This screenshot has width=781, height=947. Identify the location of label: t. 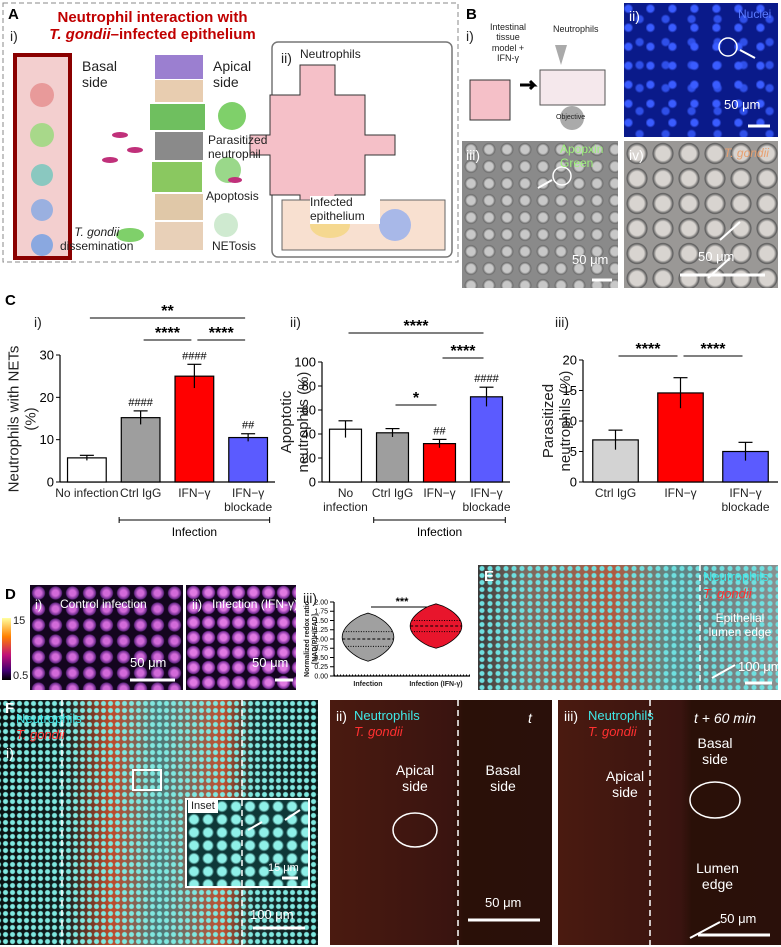
(530, 718).